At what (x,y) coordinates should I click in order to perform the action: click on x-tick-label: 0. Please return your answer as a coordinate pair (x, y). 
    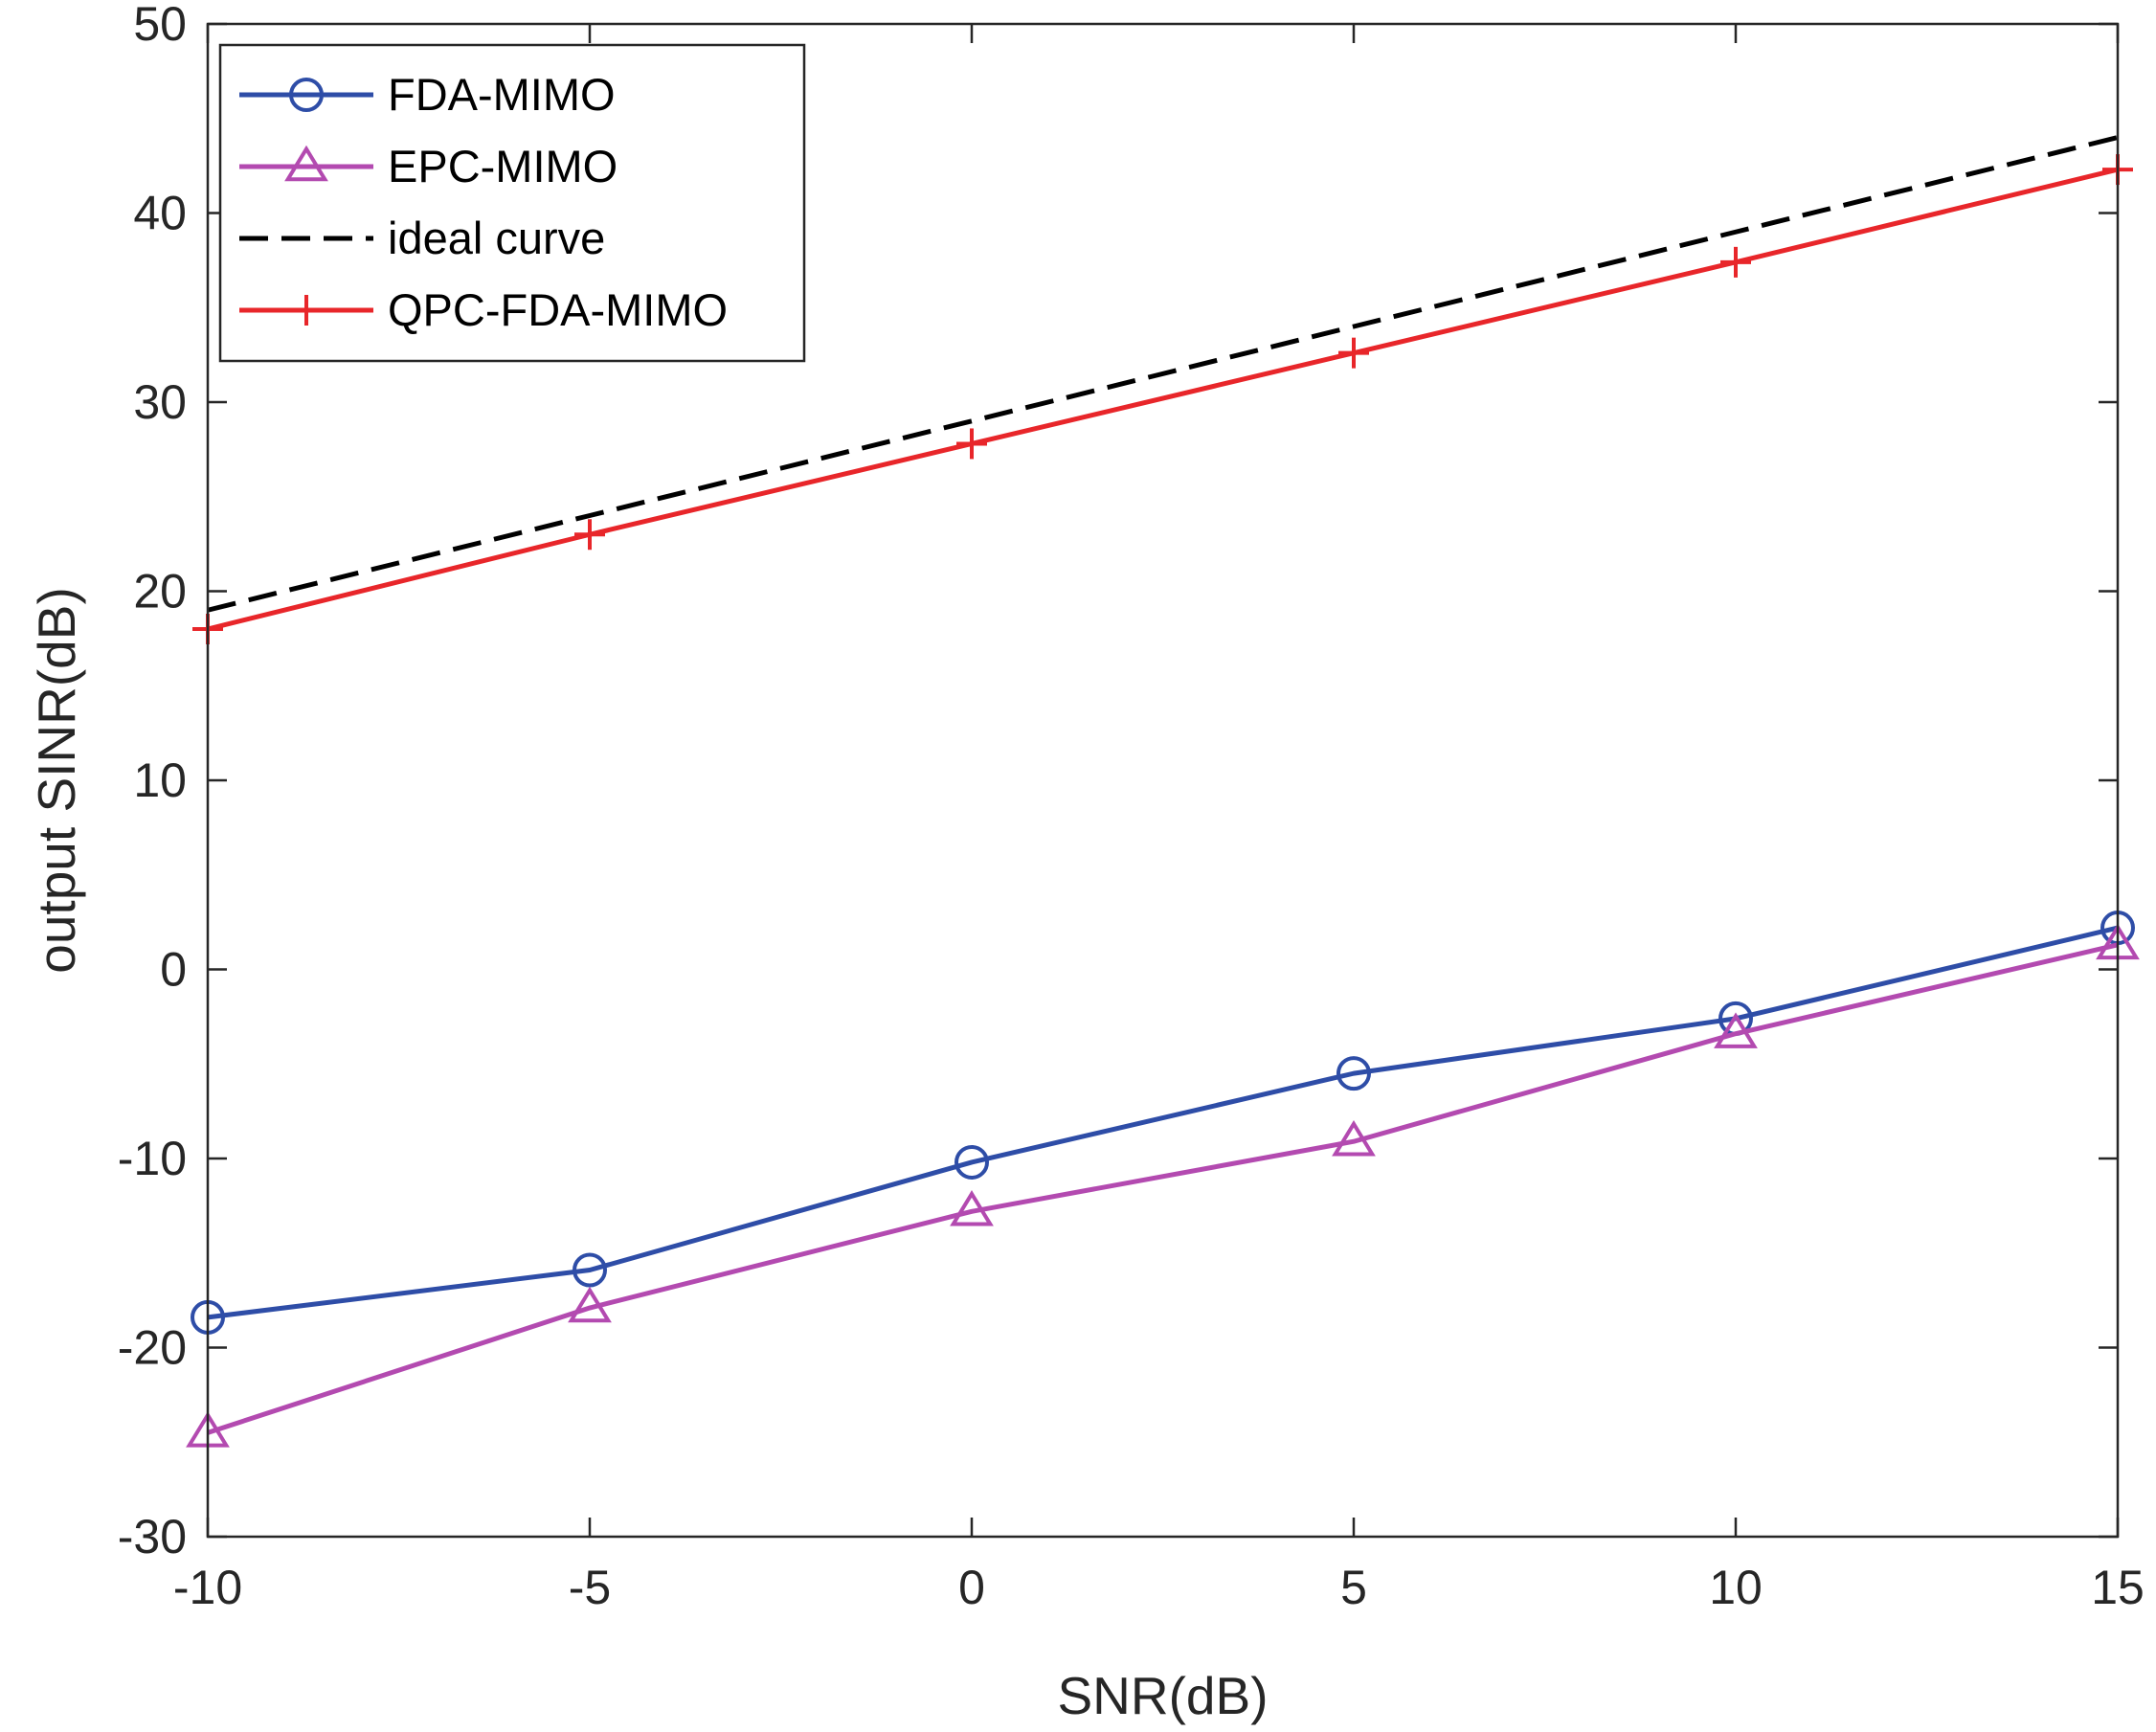
    Looking at the image, I should click on (972, 1587).